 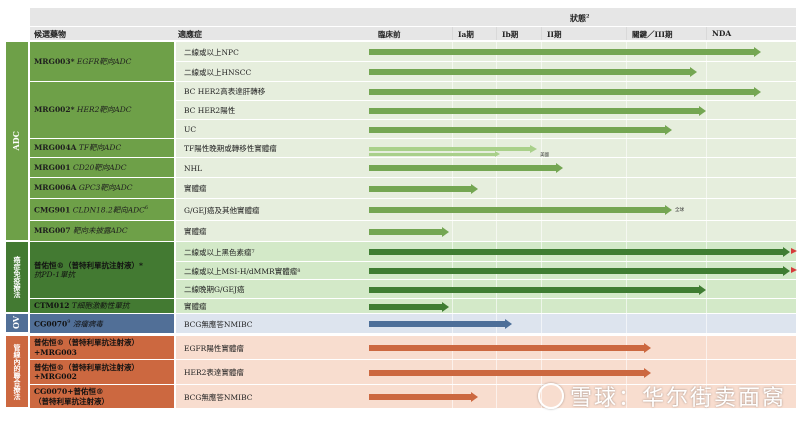 I want to click on indication-sup: 8, so click(x=299, y=271).